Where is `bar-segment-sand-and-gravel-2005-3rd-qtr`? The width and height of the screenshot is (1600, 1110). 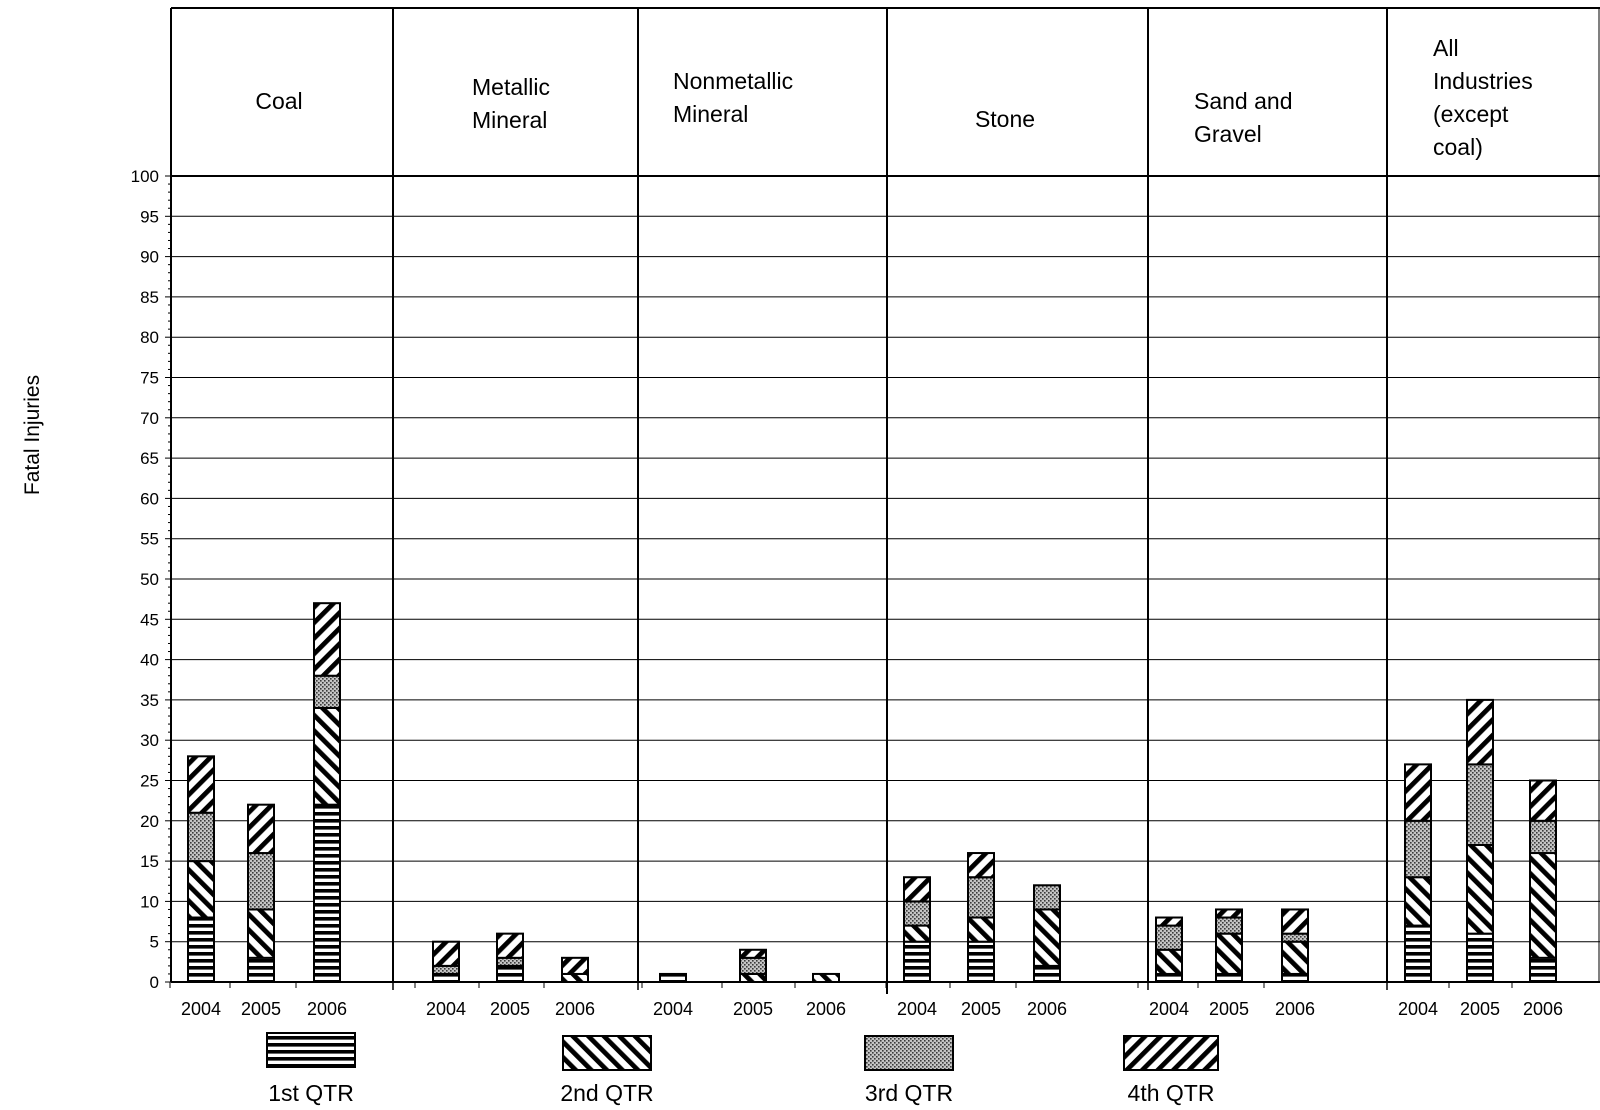
bar-segment-sand-and-gravel-2005-3rd-qtr is located at coordinates (1229, 925).